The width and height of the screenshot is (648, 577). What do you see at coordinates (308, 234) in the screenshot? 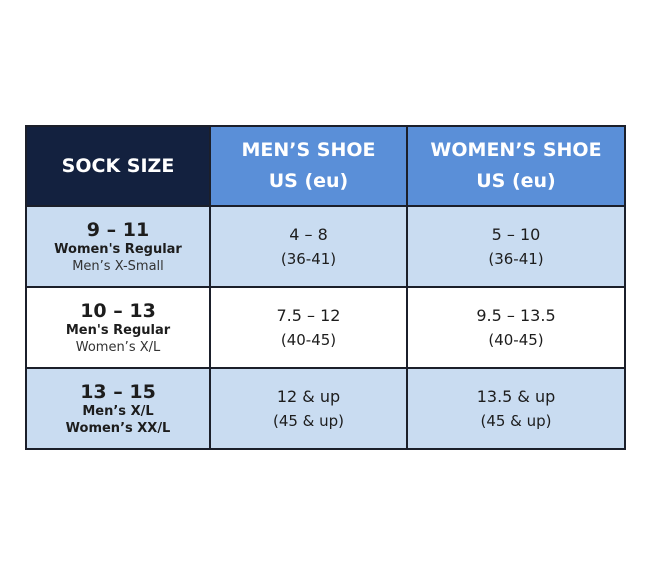
I see `mens-us: 4 – 8` at bounding box center [308, 234].